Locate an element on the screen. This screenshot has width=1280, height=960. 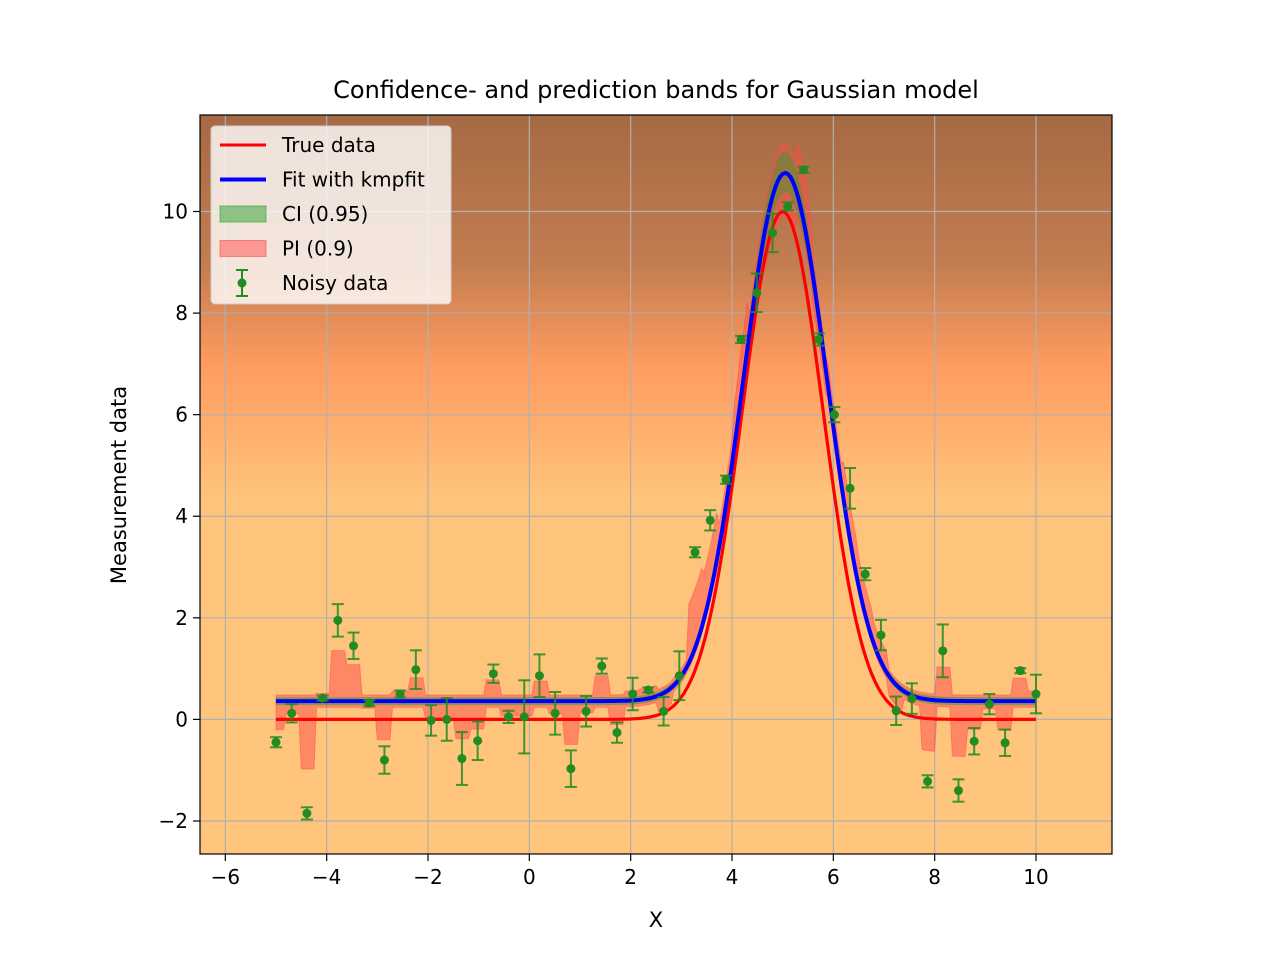
x-tick-label: 4 is located at coordinates (732, 877).